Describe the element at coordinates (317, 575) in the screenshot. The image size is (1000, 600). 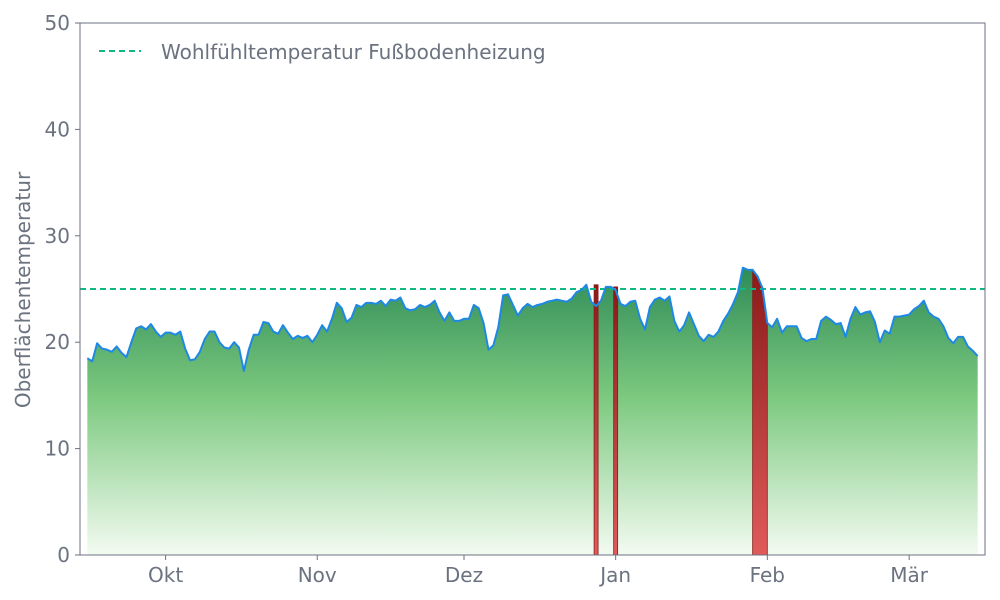
I see `x-tick-label: Nov` at that location.